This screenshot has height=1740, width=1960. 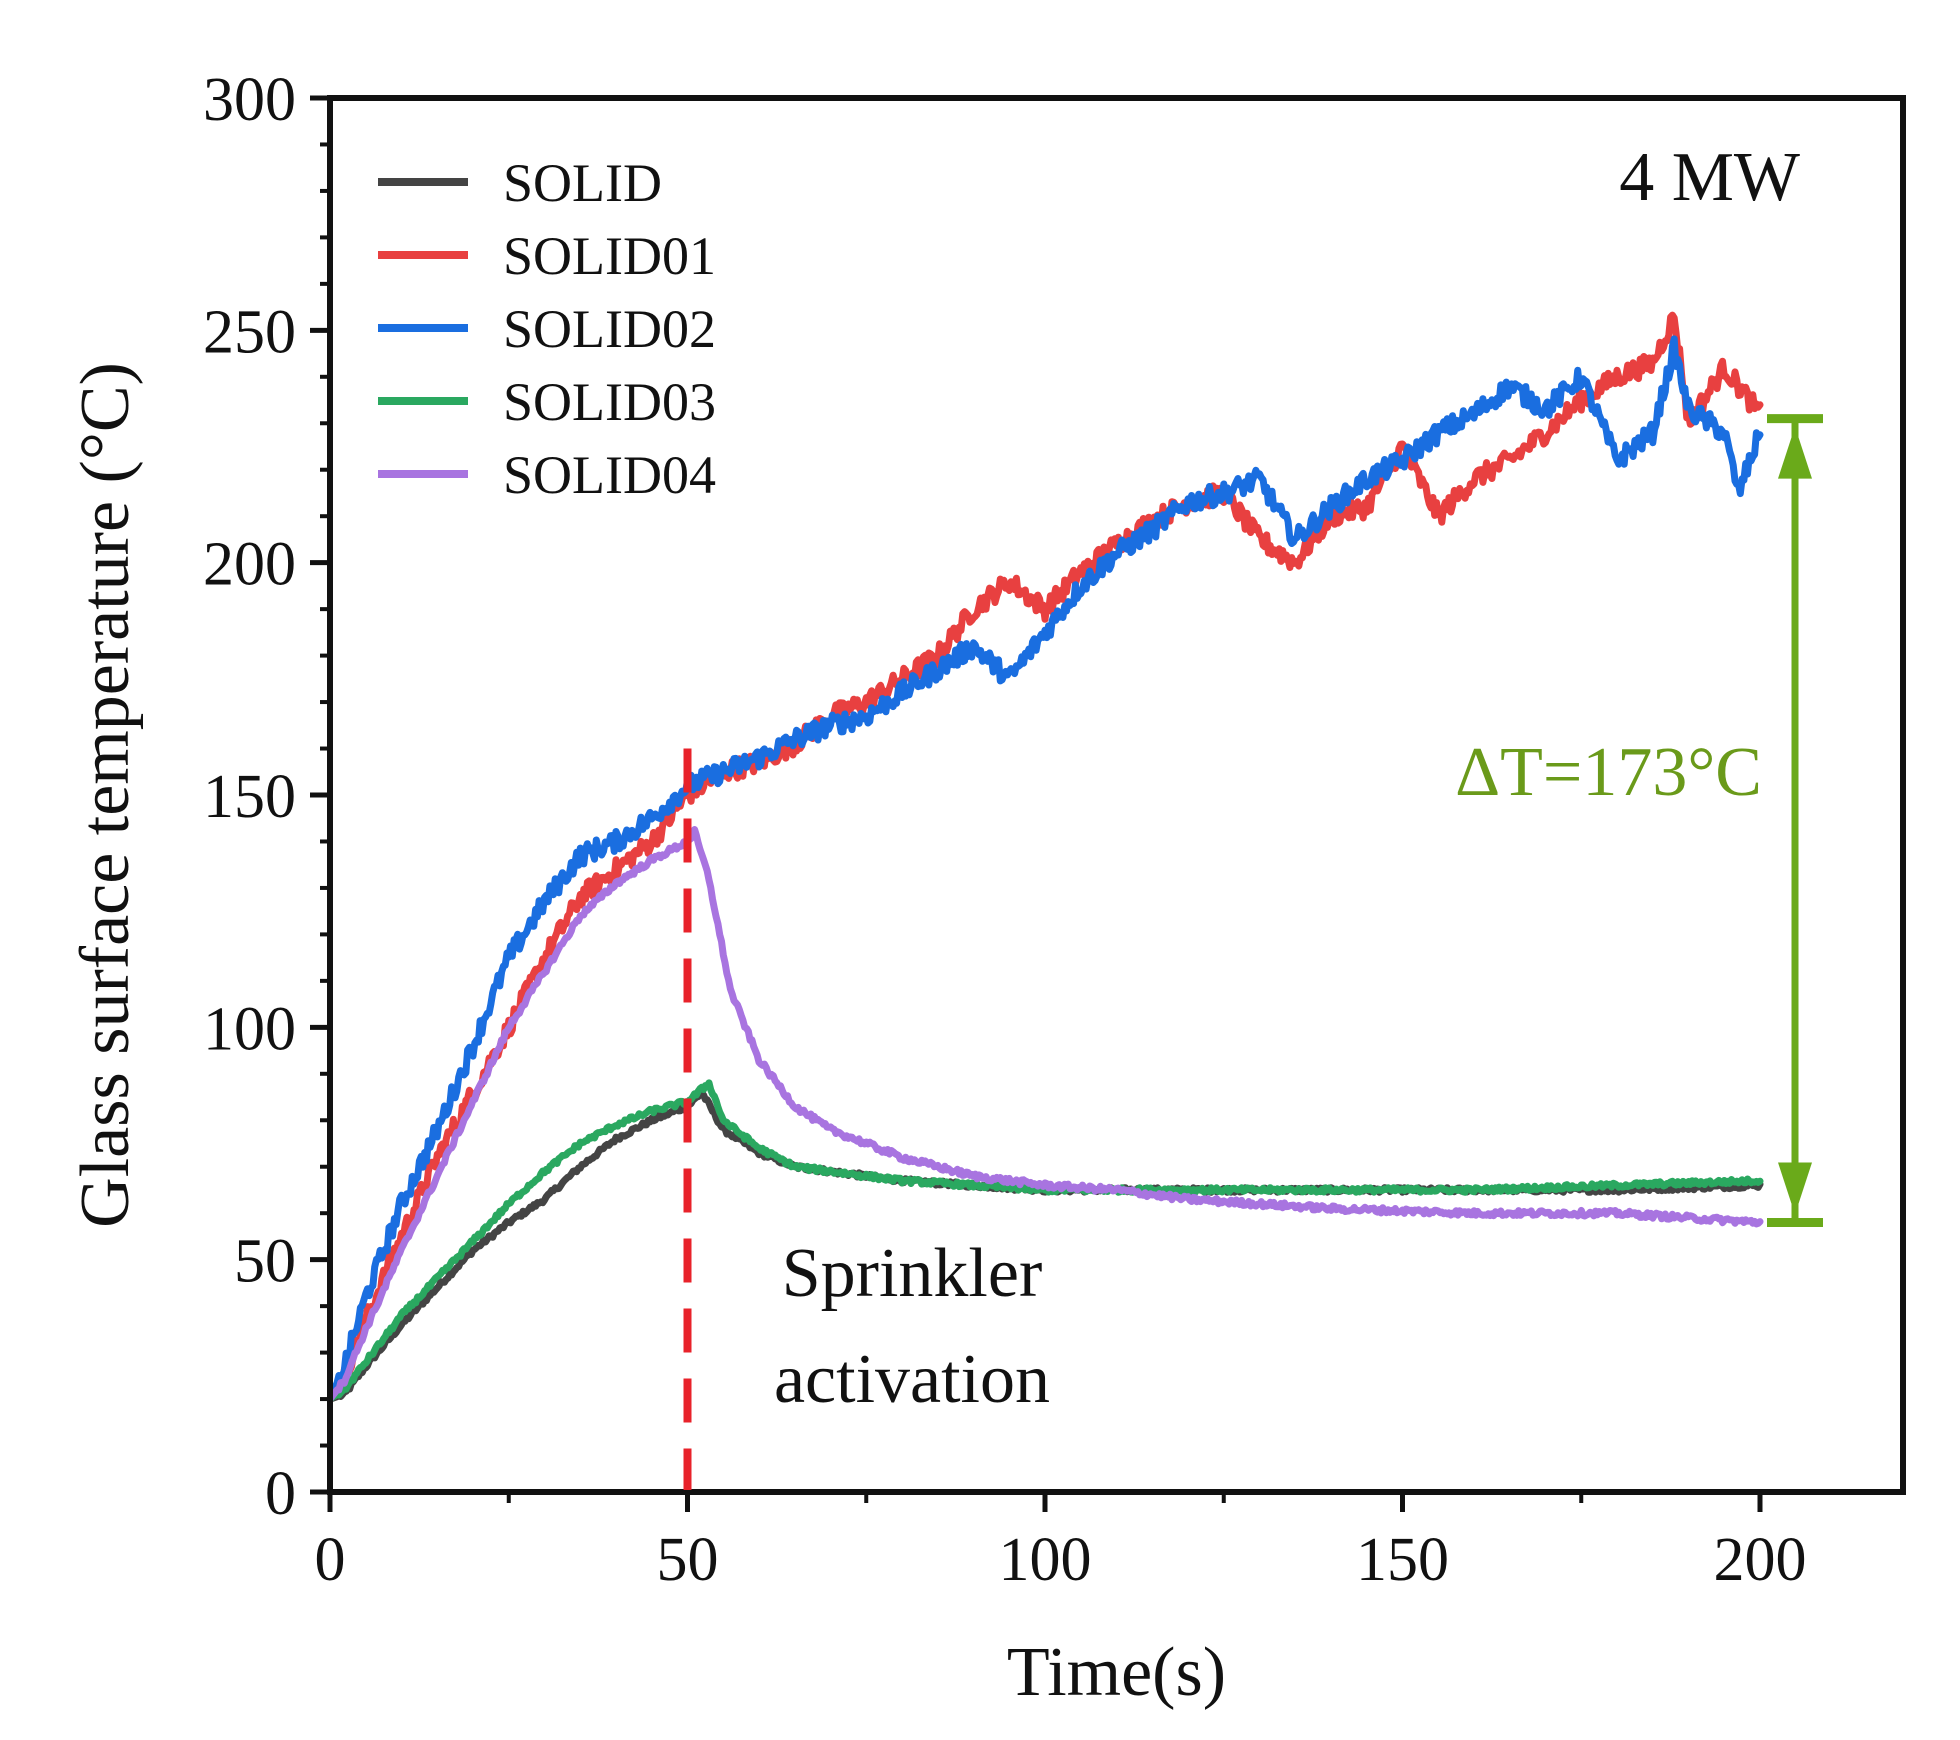 I want to click on x-tick-label-4: 200, so click(x=1760, y=1560).